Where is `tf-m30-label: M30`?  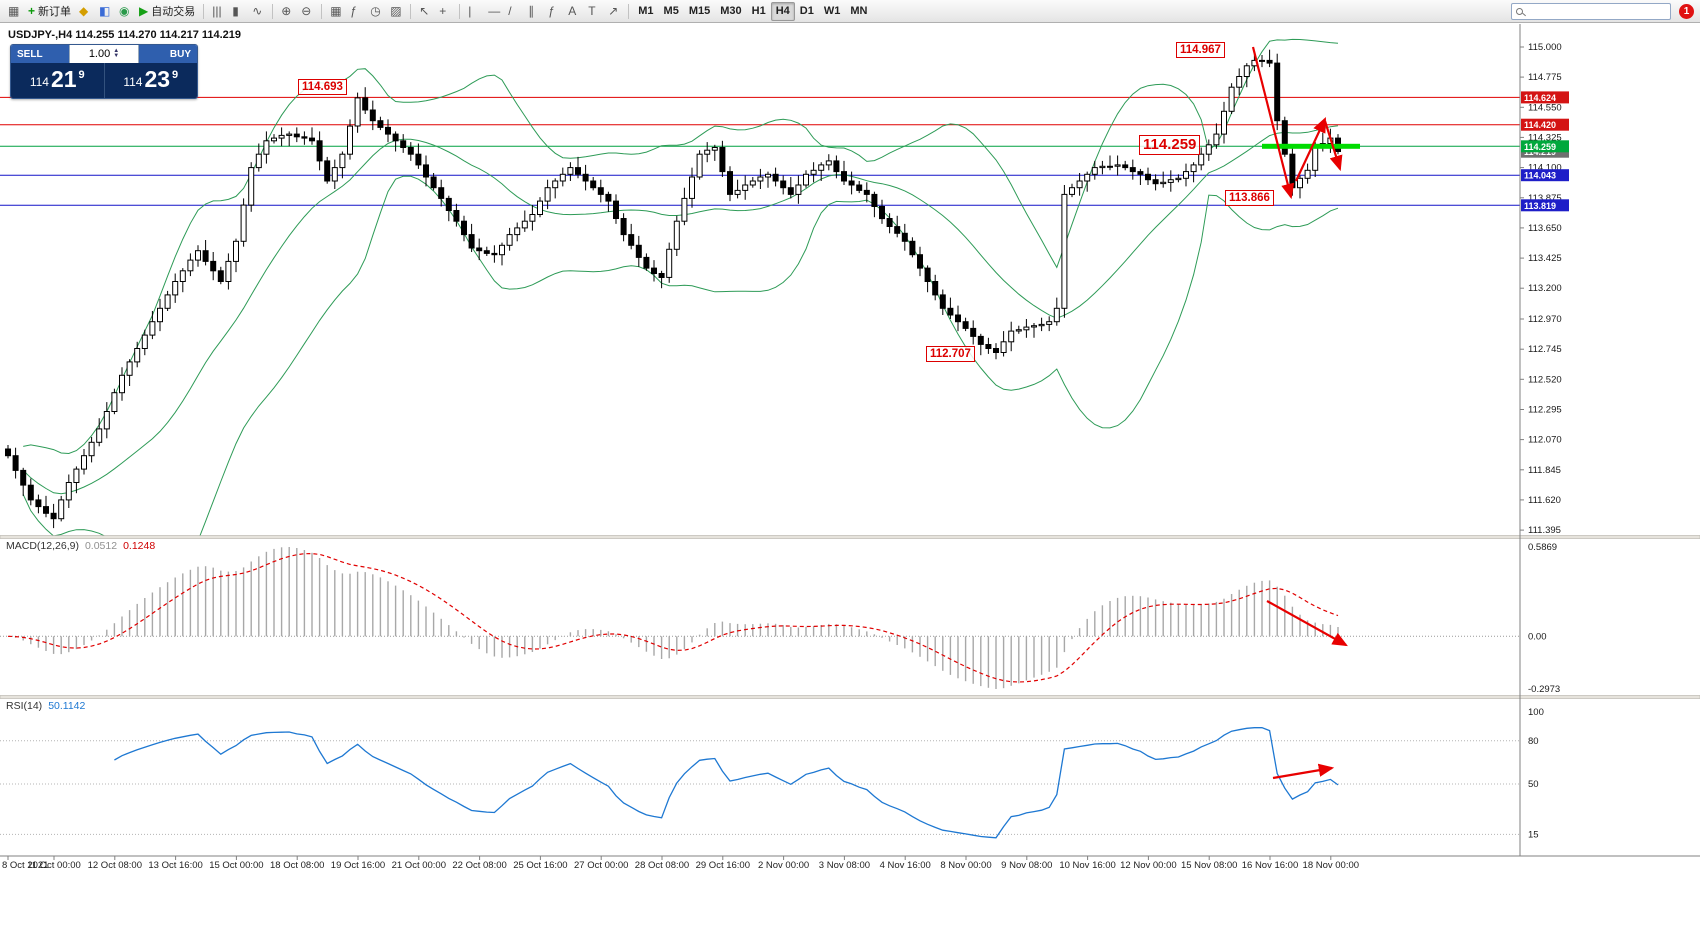 tf-m30-label: M30 is located at coordinates (731, 11).